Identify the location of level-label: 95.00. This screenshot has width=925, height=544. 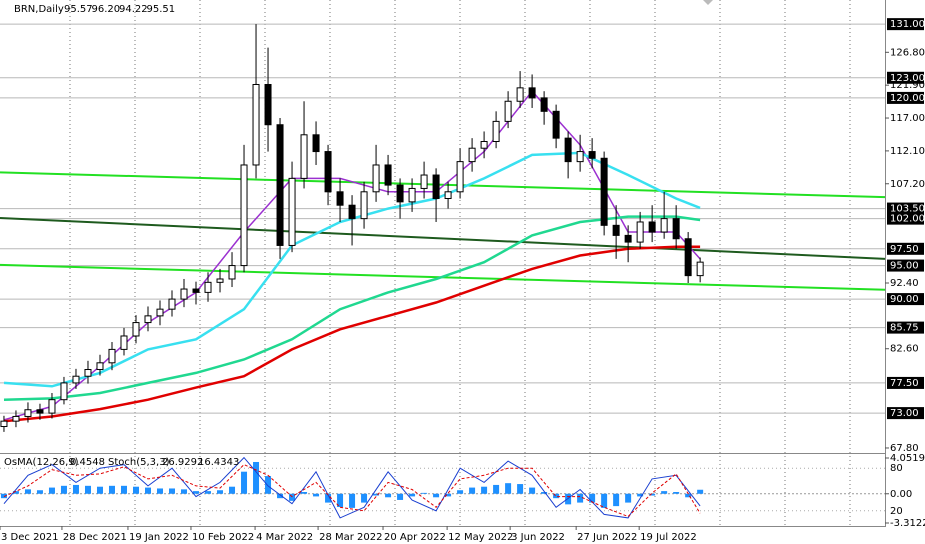
(904, 266).